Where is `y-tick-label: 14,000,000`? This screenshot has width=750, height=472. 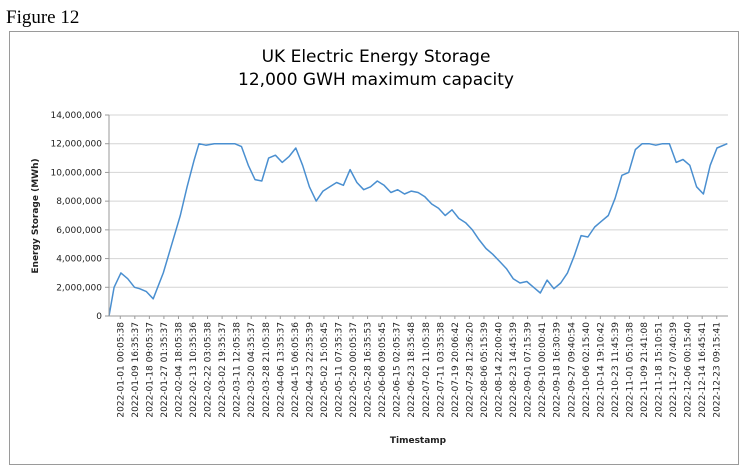 y-tick-label: 14,000,000 is located at coordinates (76, 116).